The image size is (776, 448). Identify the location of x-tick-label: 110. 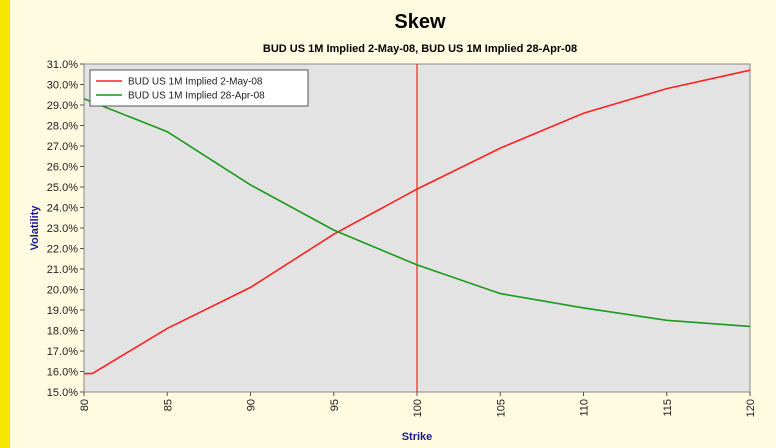
(585, 408).